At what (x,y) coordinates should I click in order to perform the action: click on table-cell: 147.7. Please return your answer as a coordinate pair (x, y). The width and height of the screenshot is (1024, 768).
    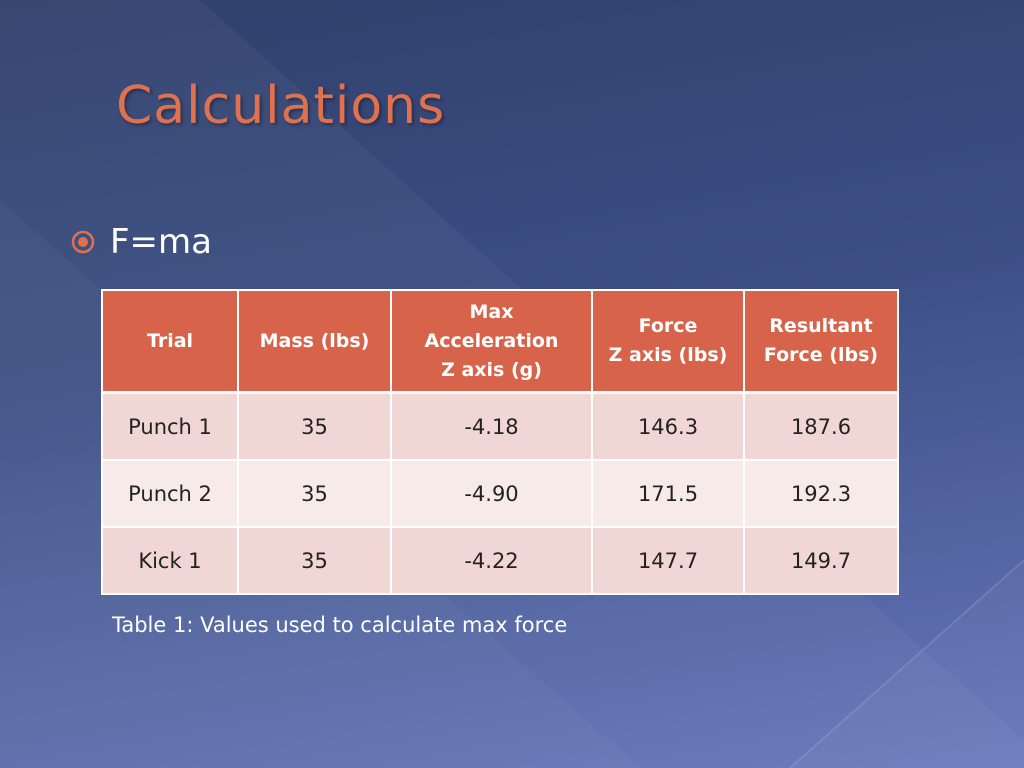
    Looking at the image, I should click on (668, 560).